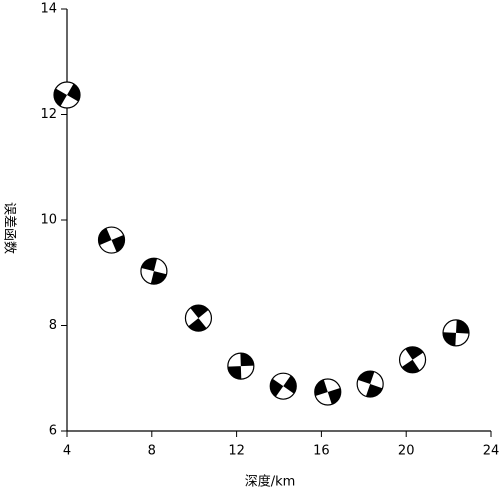 Image resolution: width=500 pixels, height=493 pixels. I want to click on y-tick-label: 12, so click(48, 114).